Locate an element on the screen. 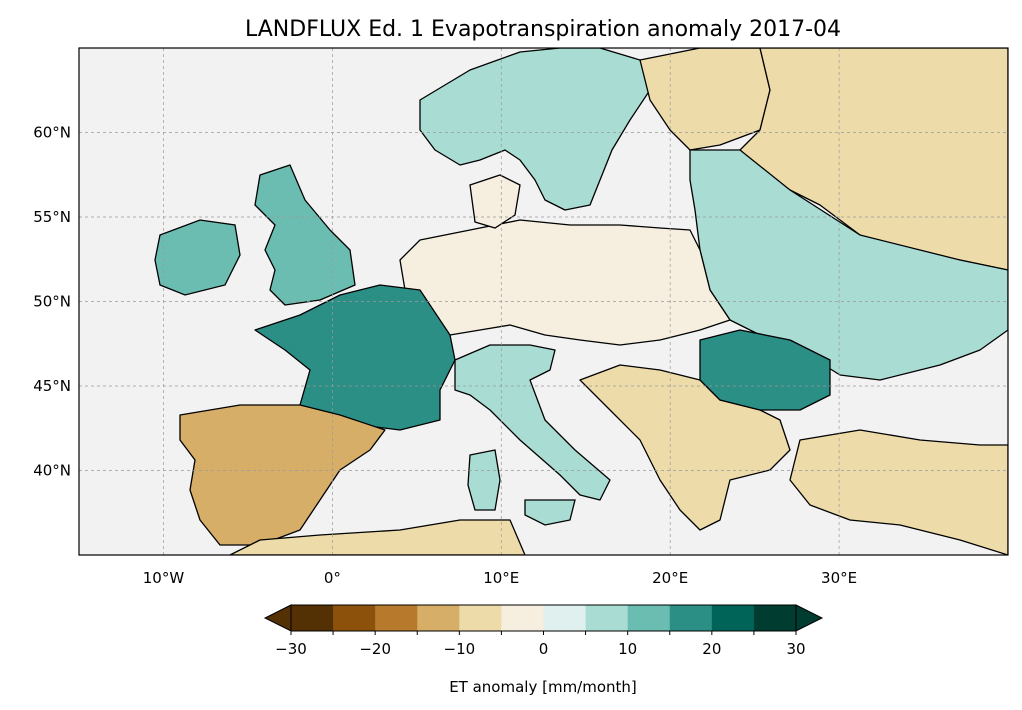  lon-tick-label: 30°E is located at coordinates (839, 578).